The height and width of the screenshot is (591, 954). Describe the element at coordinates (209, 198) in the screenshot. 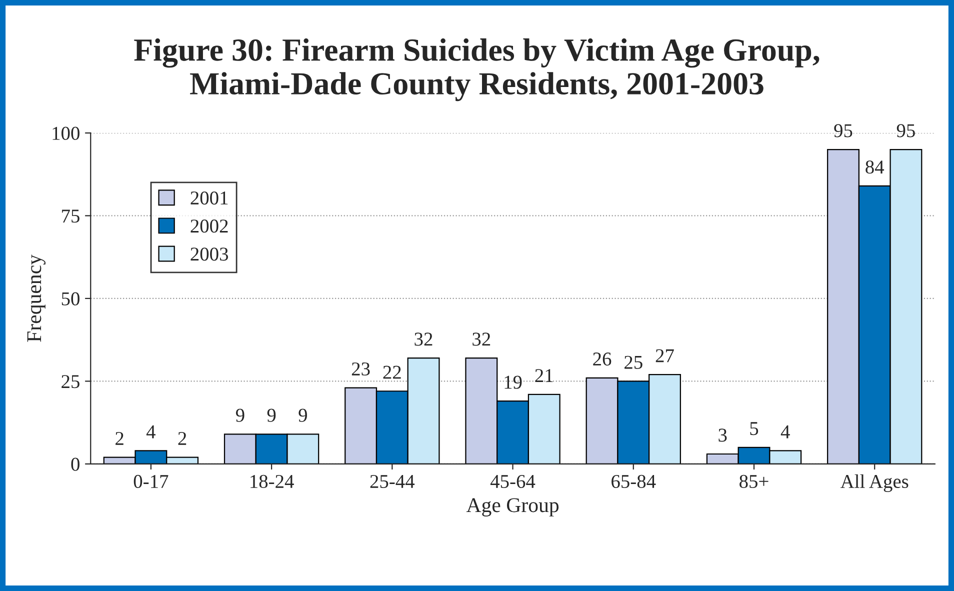

I see `legend-label: 2001` at that location.